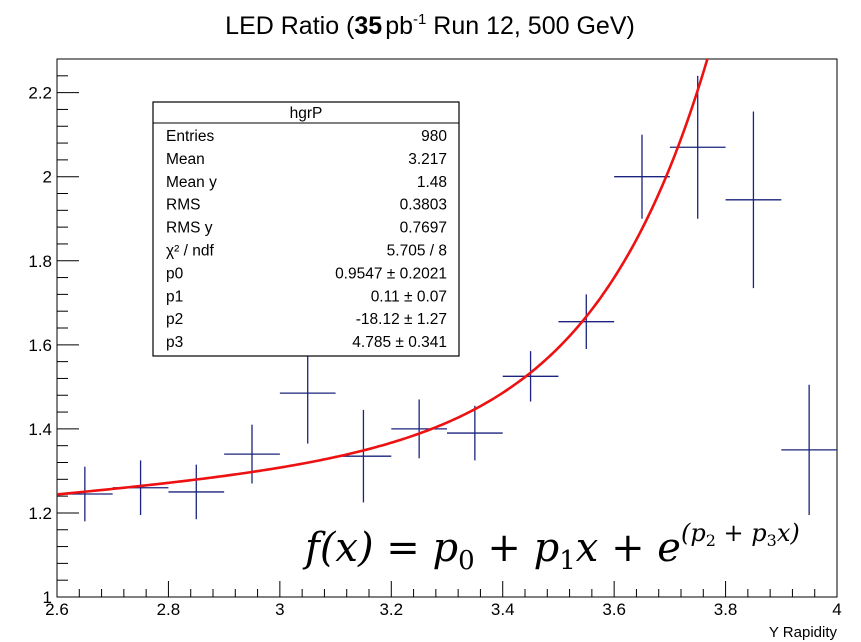  Describe the element at coordinates (40, 513) in the screenshot. I see `y-tick-label: 1.2` at that location.